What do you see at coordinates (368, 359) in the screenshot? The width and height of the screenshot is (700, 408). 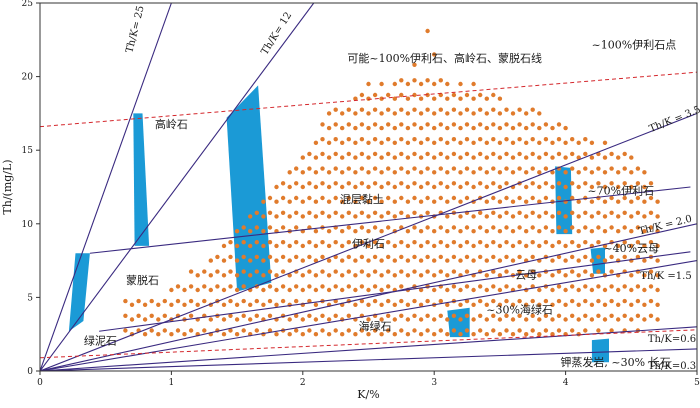 I see `ratio-line` at bounding box center [368, 359].